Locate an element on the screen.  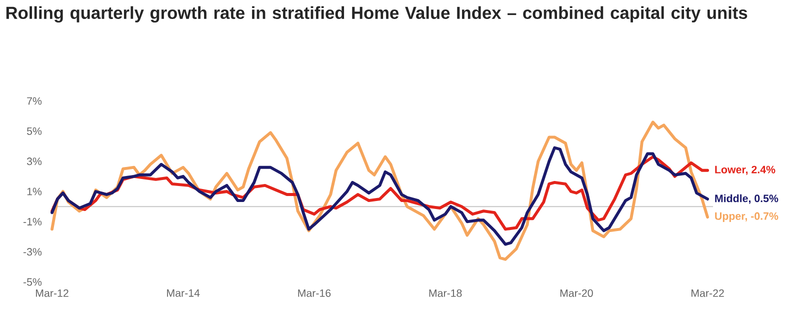
y-tick-label: 5% is located at coordinates (34, 131).